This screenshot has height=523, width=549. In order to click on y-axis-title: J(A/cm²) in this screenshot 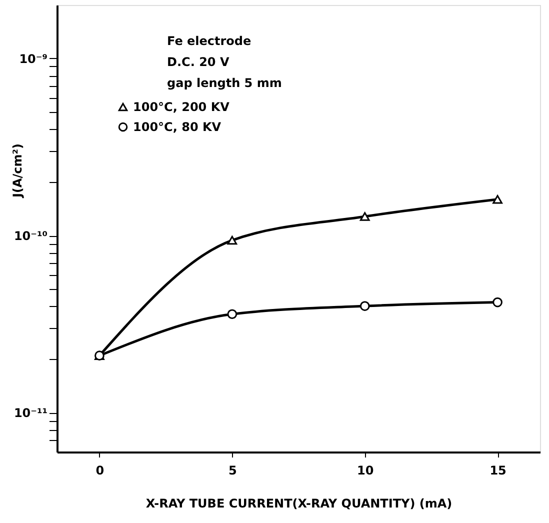, I will do `click(17, 171)`.